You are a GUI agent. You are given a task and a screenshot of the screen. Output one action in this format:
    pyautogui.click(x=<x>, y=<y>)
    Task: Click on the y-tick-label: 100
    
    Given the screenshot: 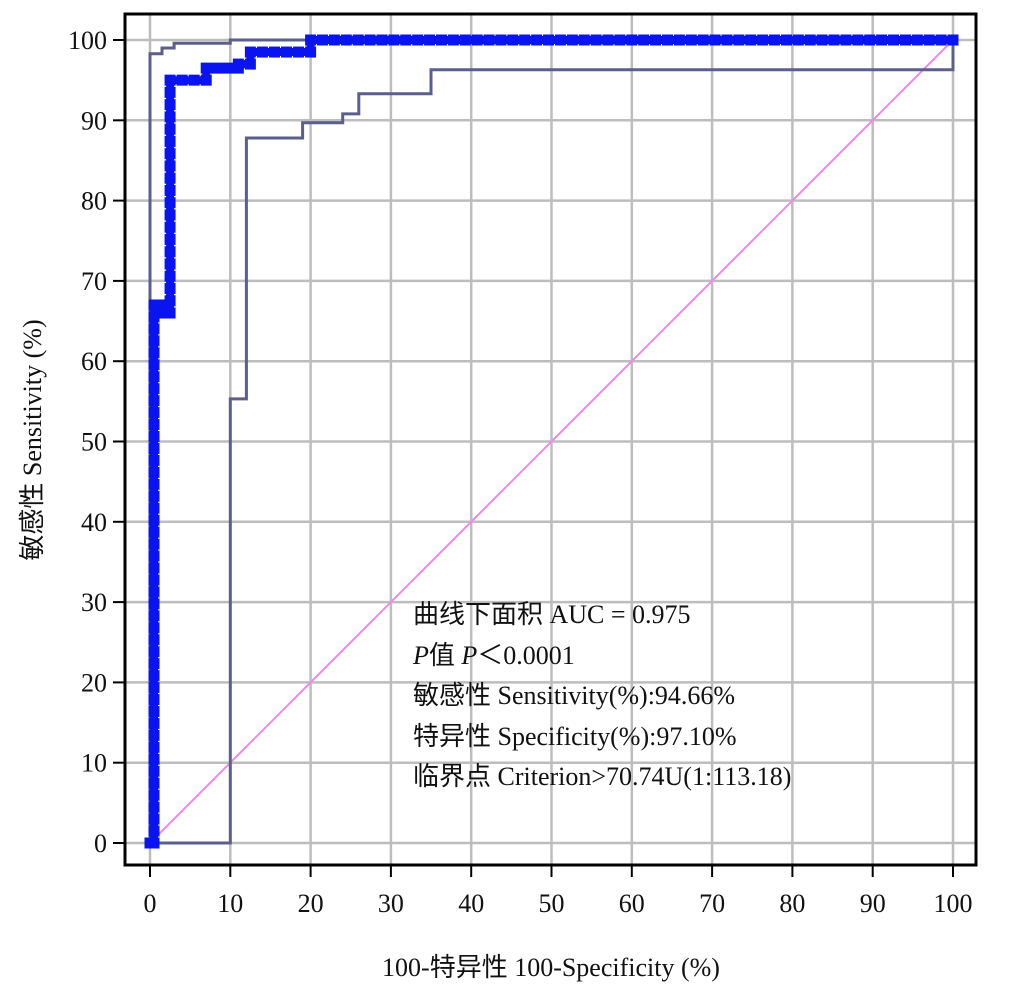 What is the action you would take?
    pyautogui.click(x=87, y=40)
    